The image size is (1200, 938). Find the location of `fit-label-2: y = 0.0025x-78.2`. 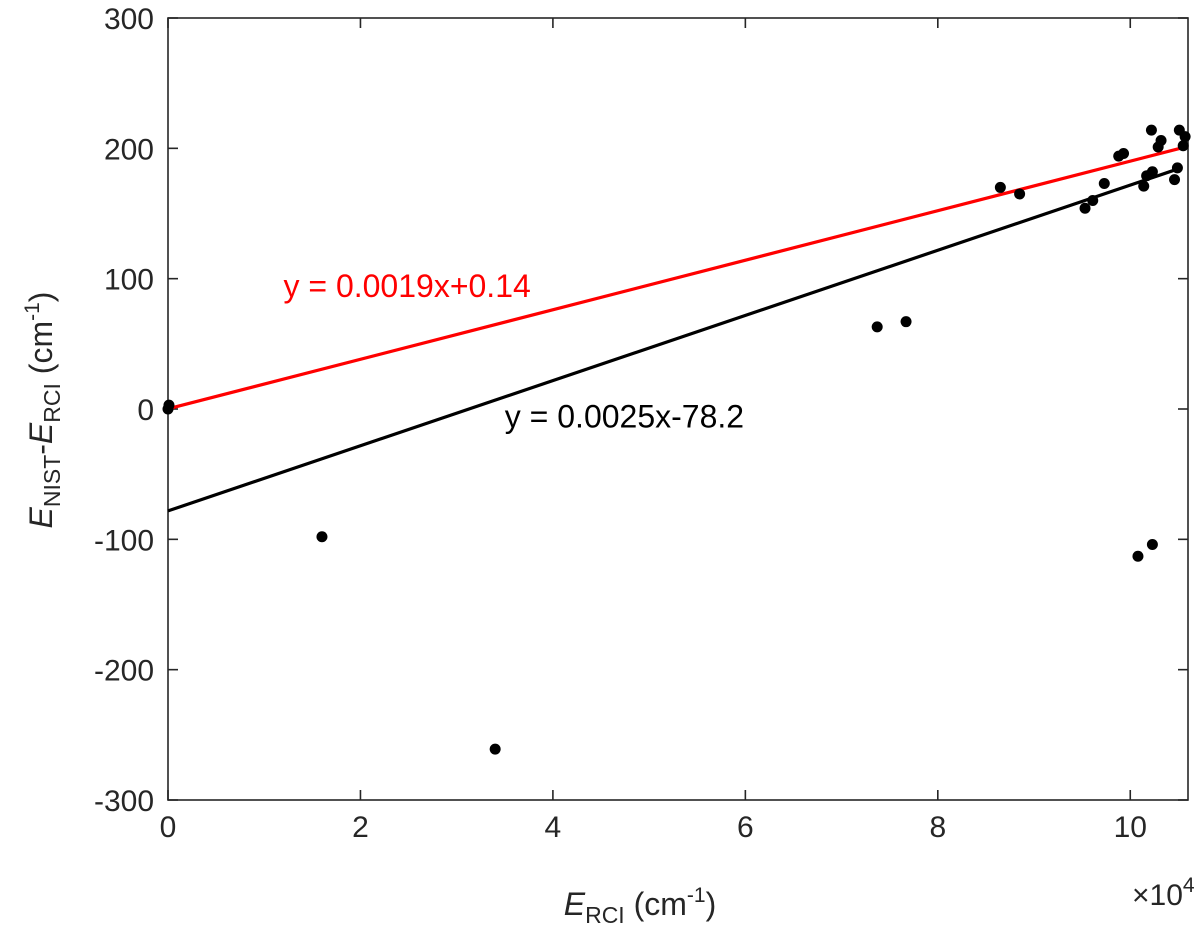

fit-label-2: y = 0.0025x-78.2 is located at coordinates (624, 417).